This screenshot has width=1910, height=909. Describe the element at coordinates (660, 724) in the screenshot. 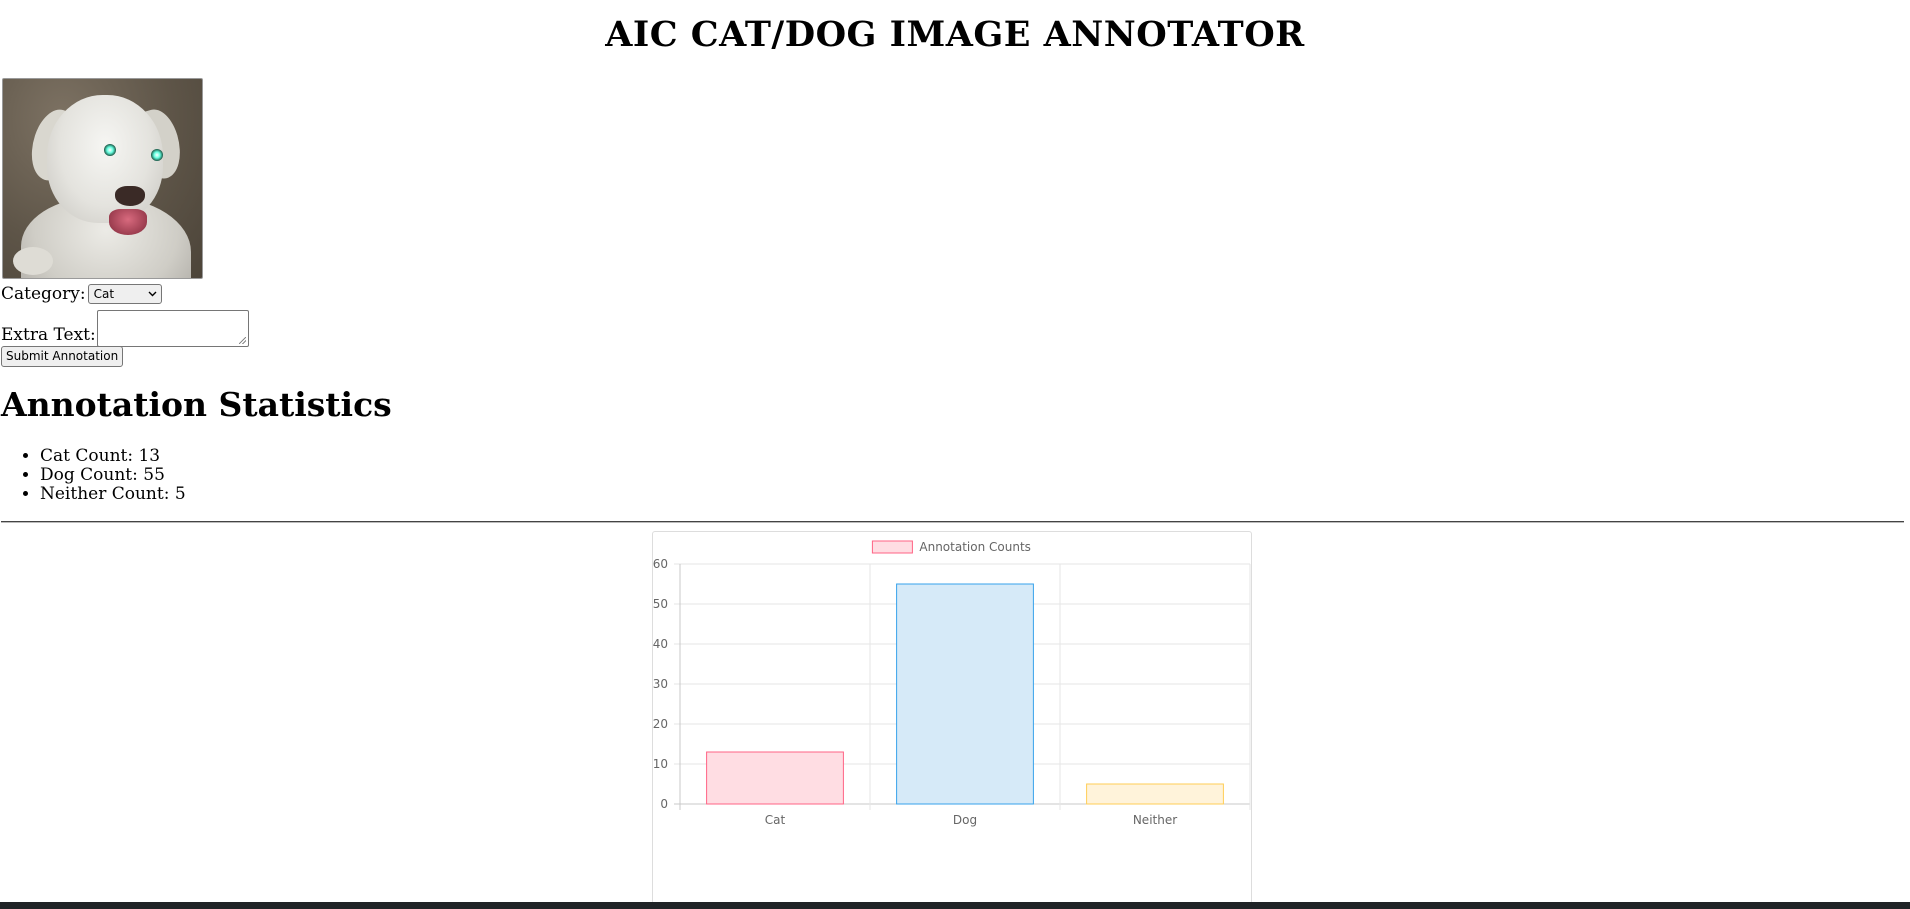

I see `y-tick-label: 20` at that location.